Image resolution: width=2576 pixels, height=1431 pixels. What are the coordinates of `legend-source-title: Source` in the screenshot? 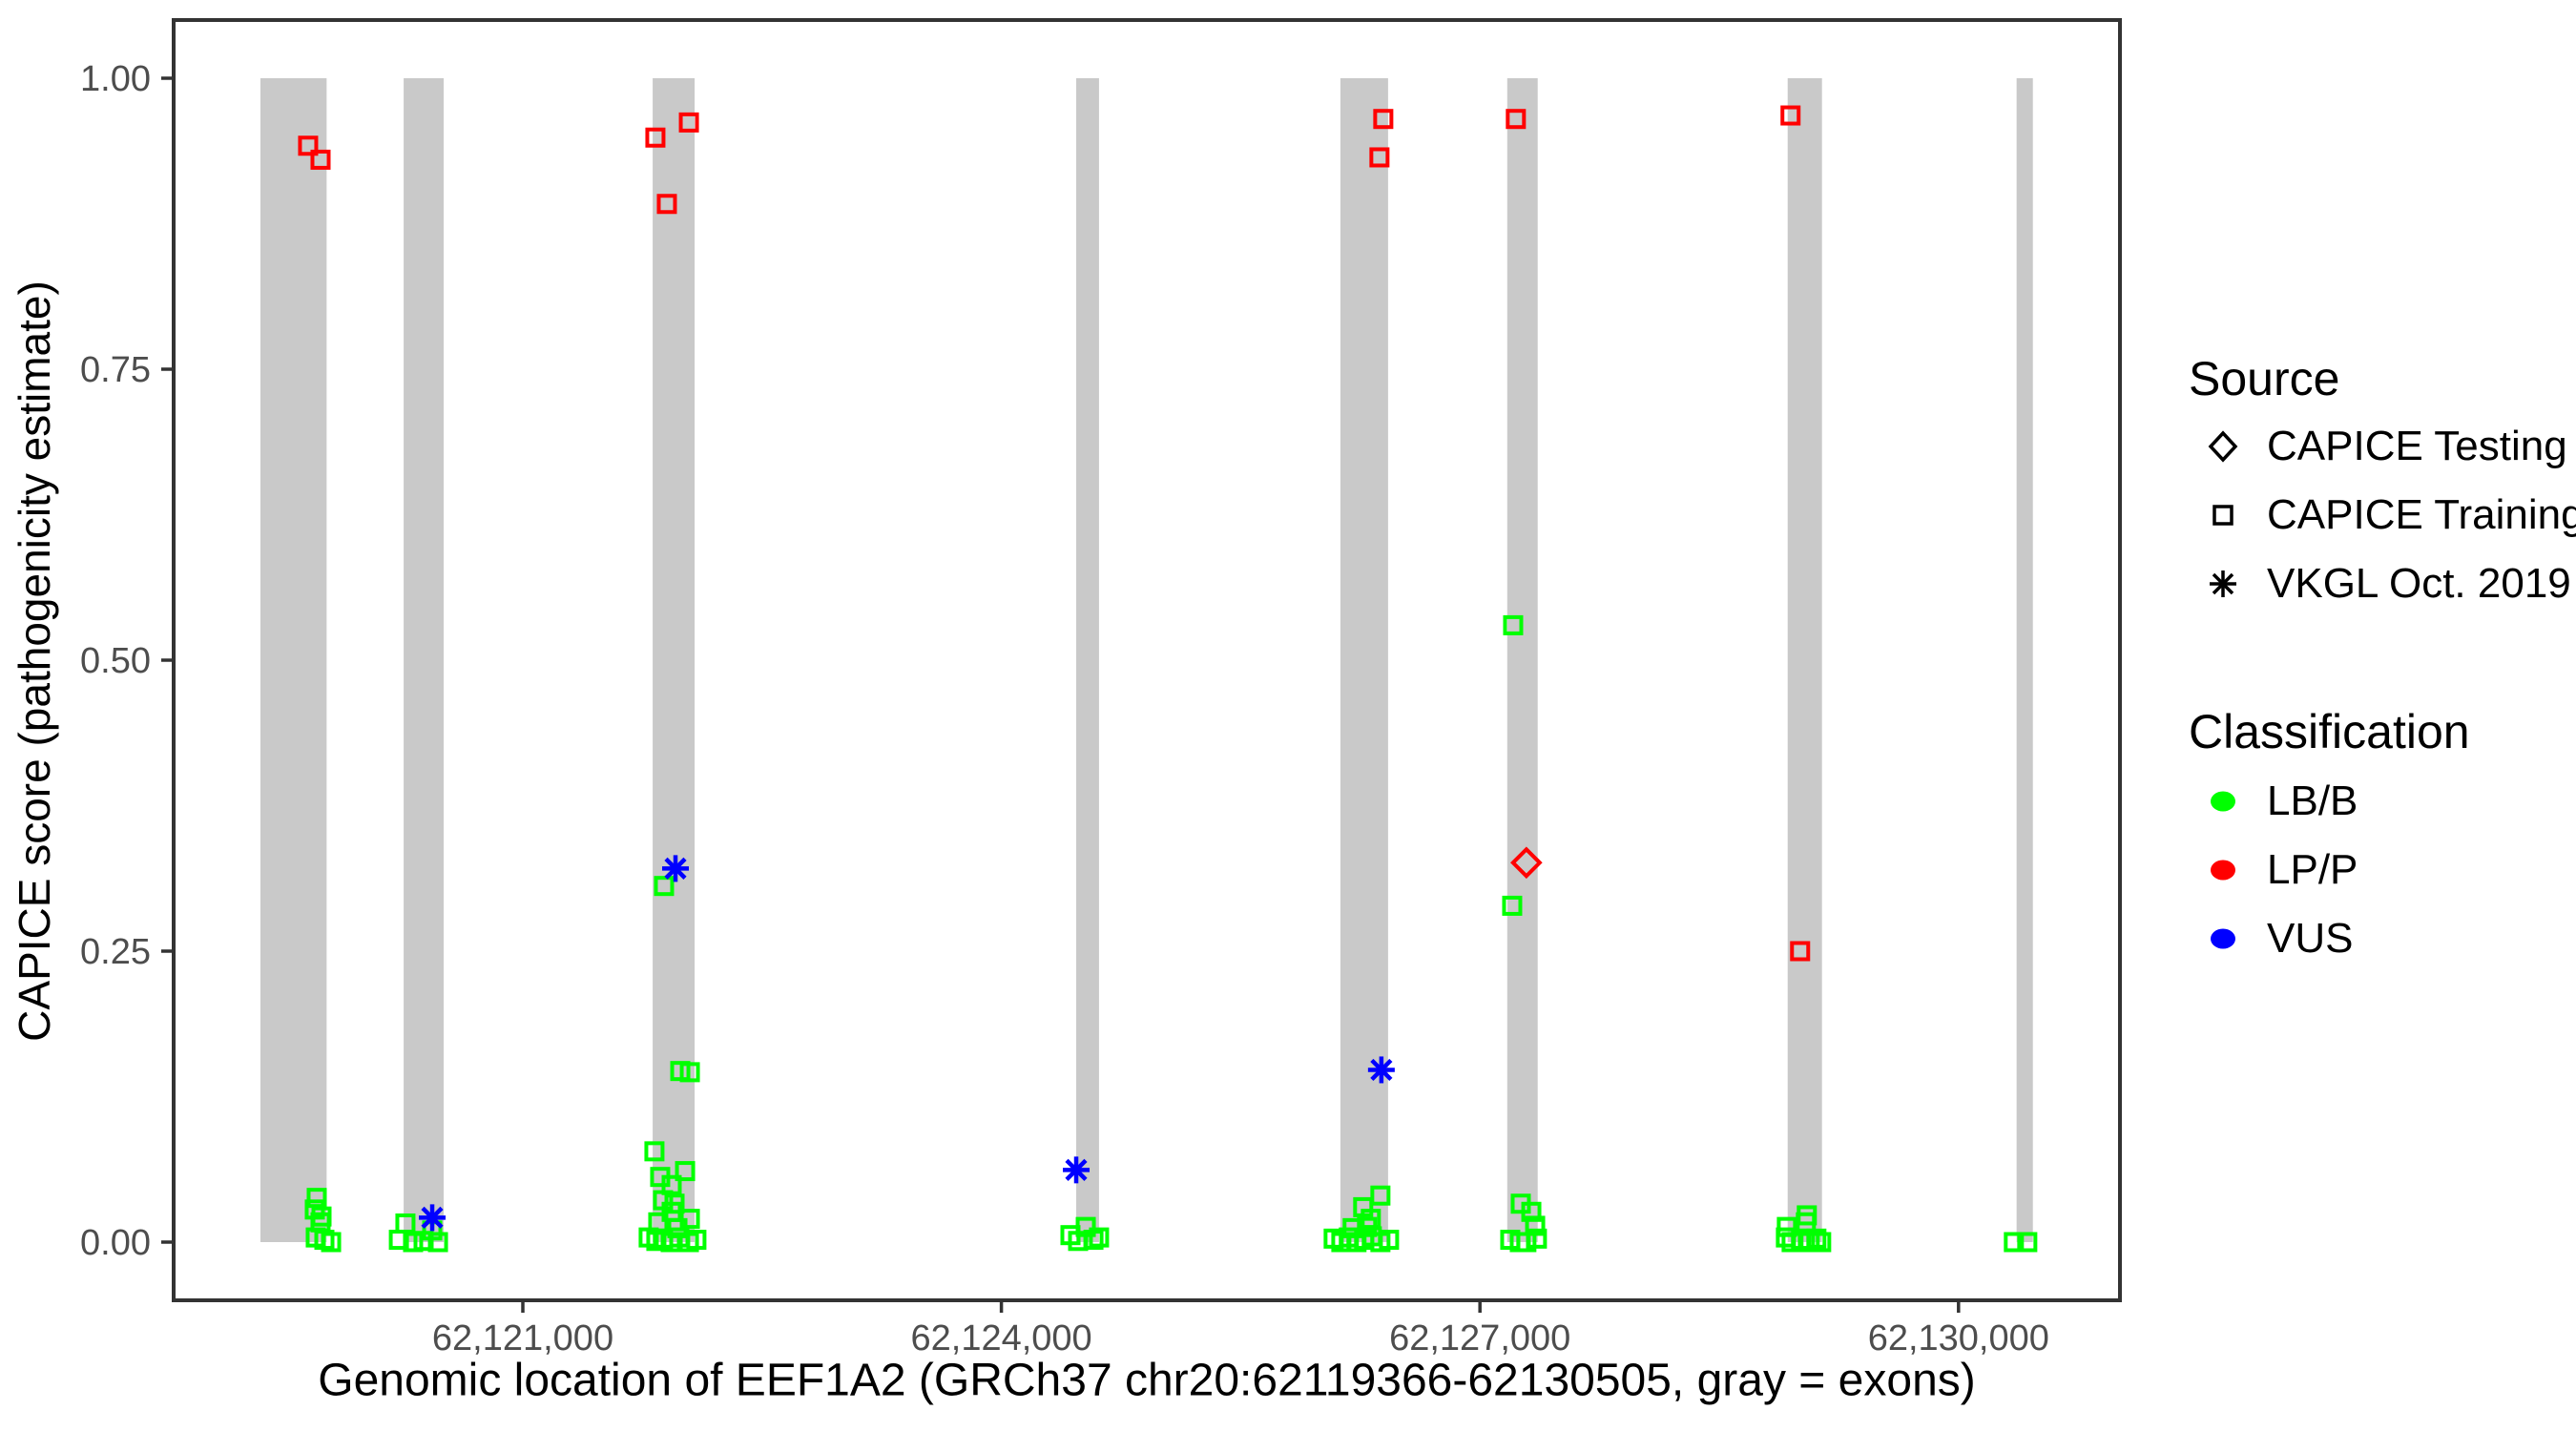 It's located at (2264, 378).